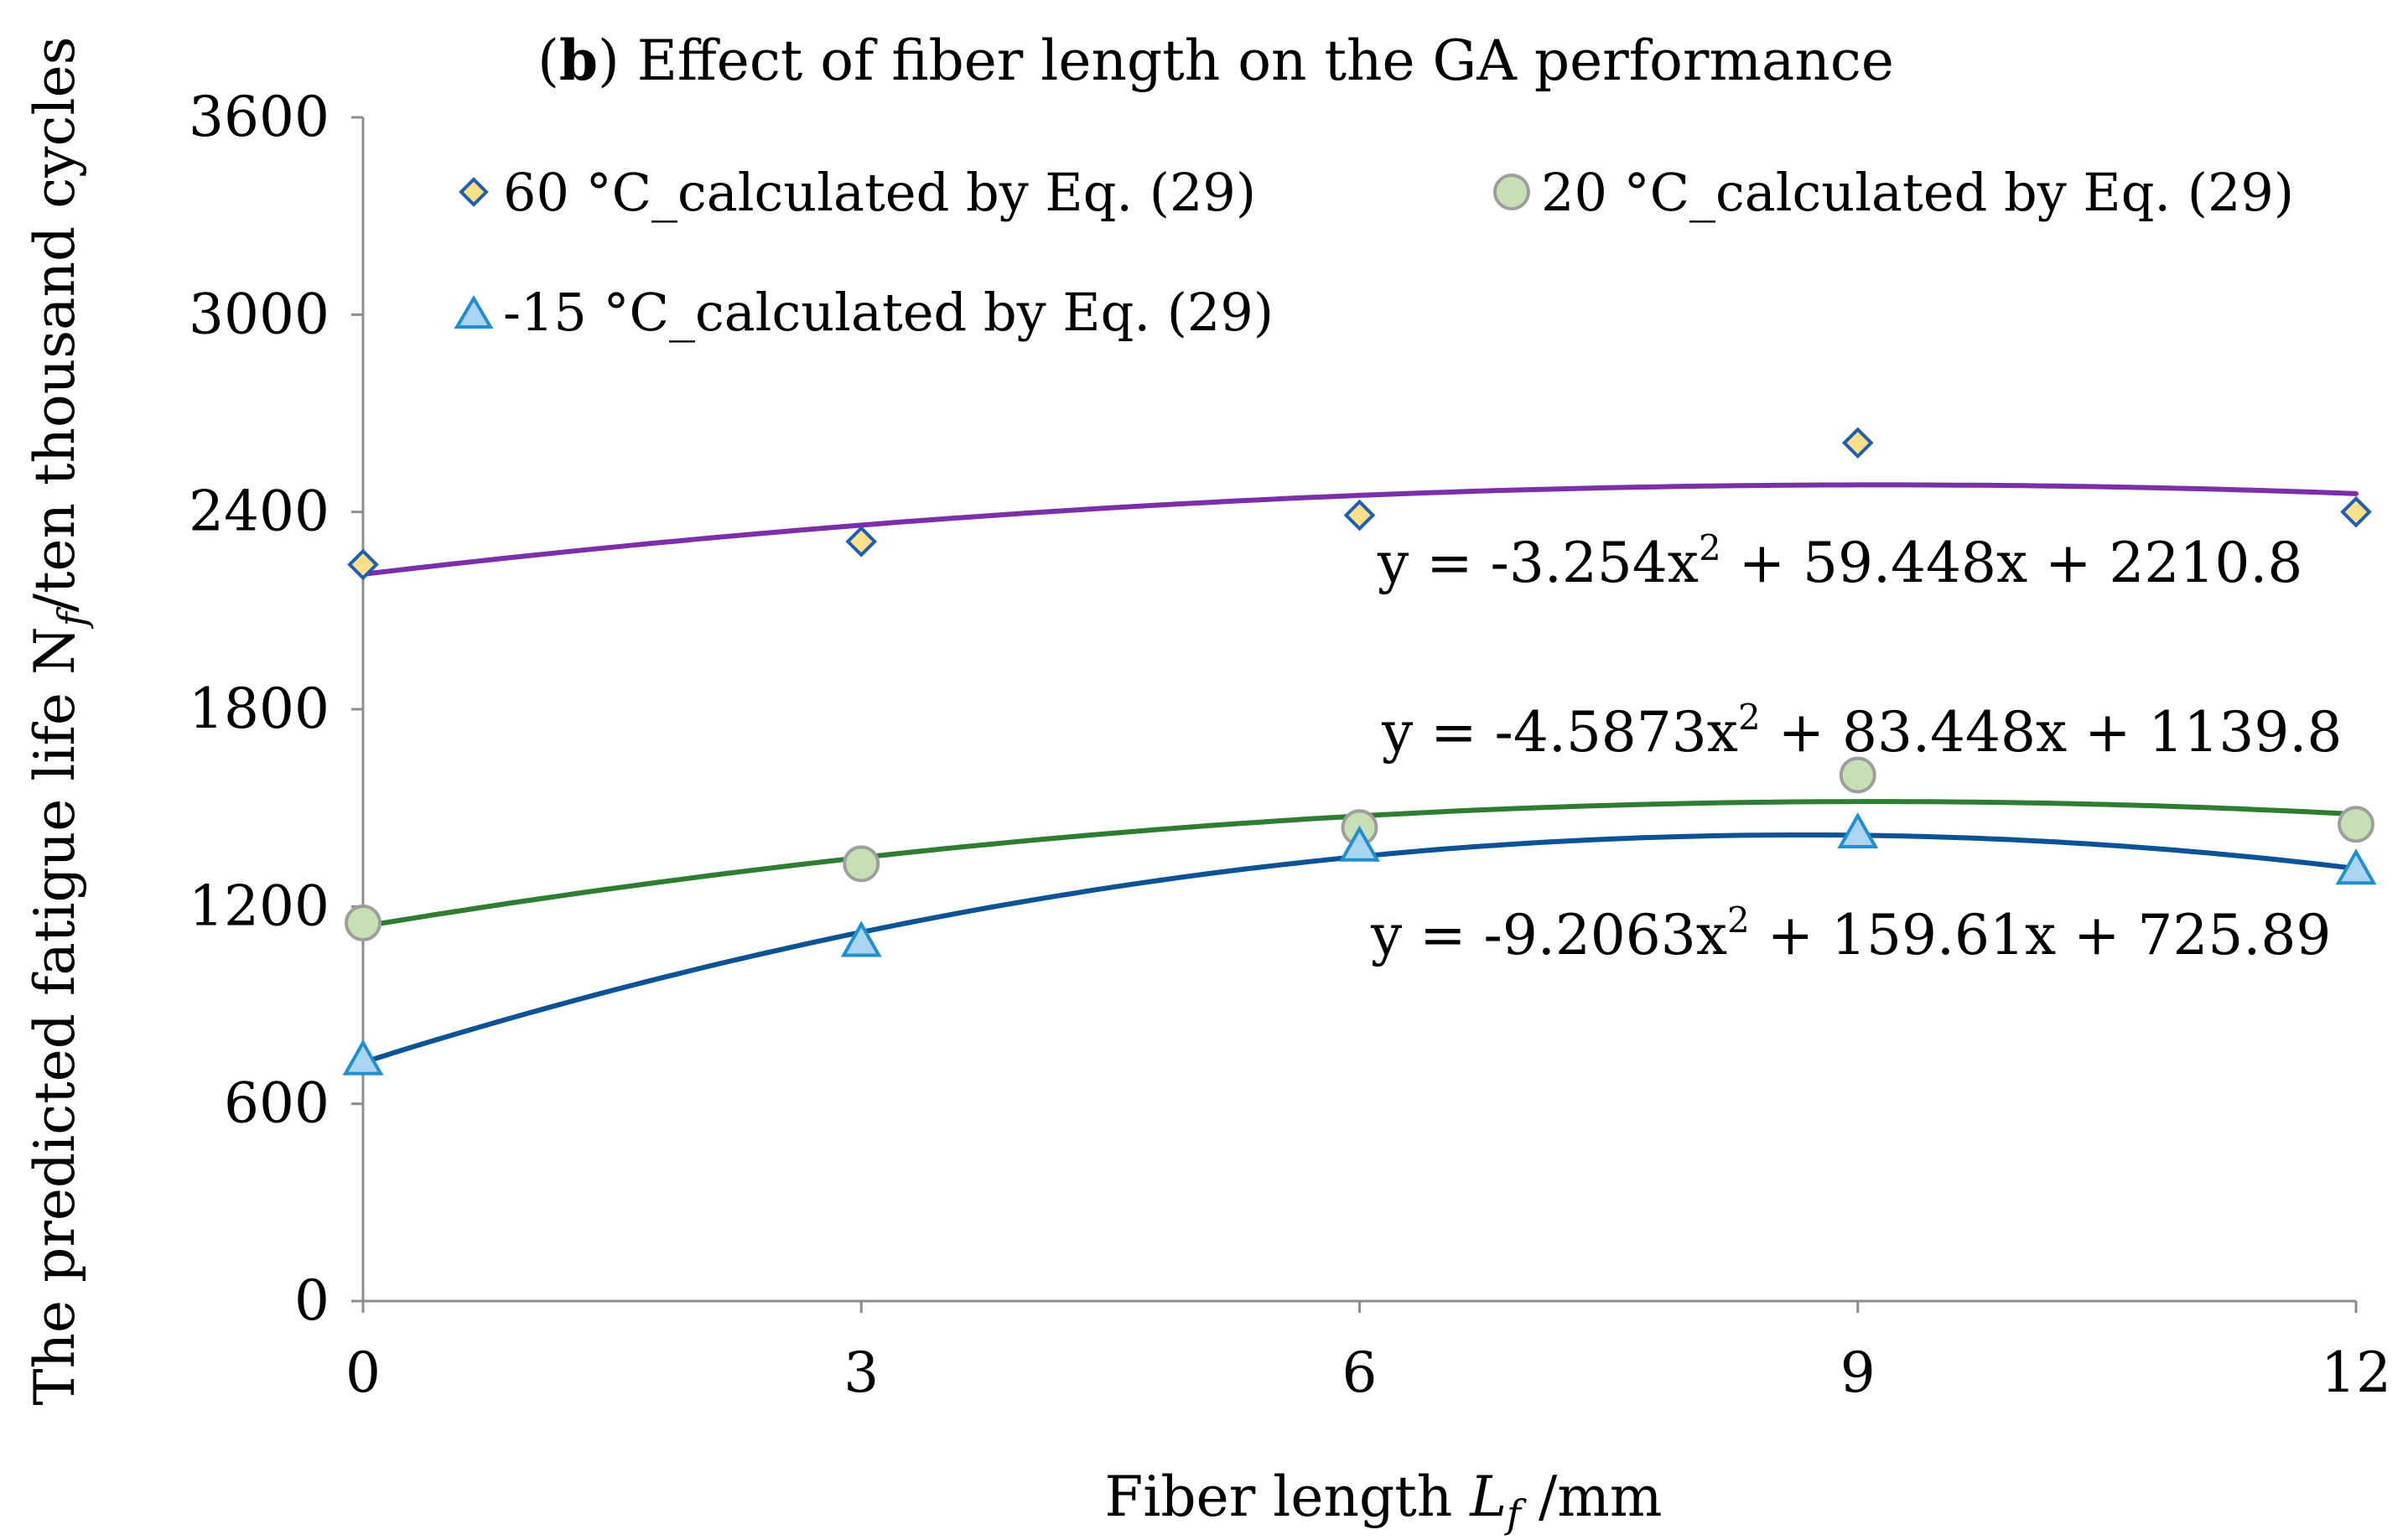 The height and width of the screenshot is (1540, 2408). What do you see at coordinates (888, 312) in the screenshot?
I see `legend-label-minus15c: -15 °C_calculated by Eq. (29)` at bounding box center [888, 312].